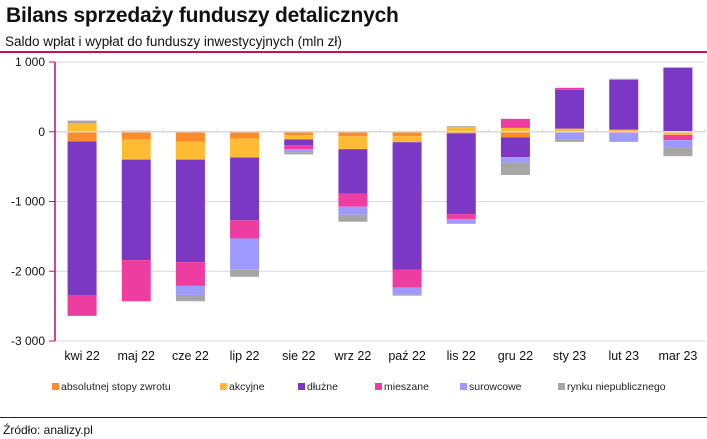  I want to click on y-tick-label: 1 000, so click(30, 62).